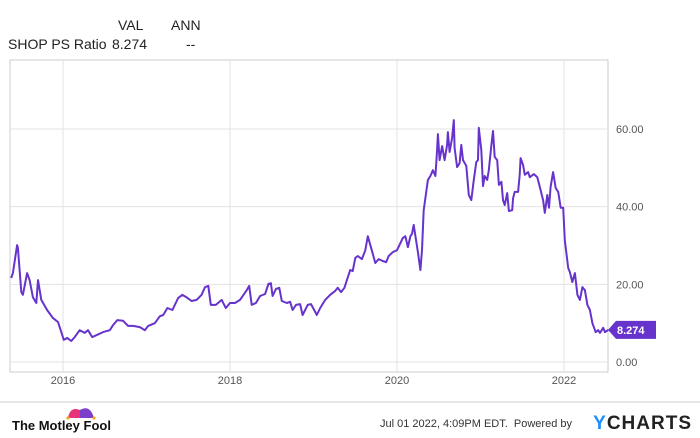  I want to click on y-tick-label: 0.00, so click(626, 363).